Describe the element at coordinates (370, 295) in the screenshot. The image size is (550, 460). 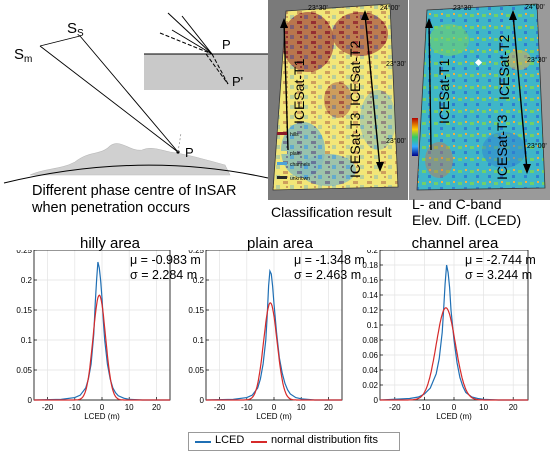
I see `tick-label-y: 0.14` at that location.